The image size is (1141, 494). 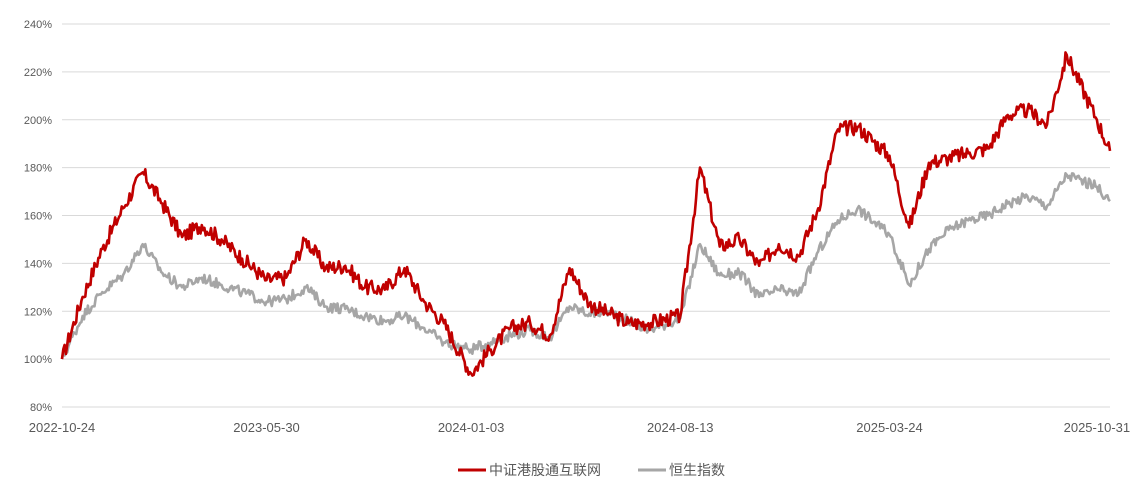 I want to click on legend-item-hang-seng: 恒生指数, so click(x=697, y=470).